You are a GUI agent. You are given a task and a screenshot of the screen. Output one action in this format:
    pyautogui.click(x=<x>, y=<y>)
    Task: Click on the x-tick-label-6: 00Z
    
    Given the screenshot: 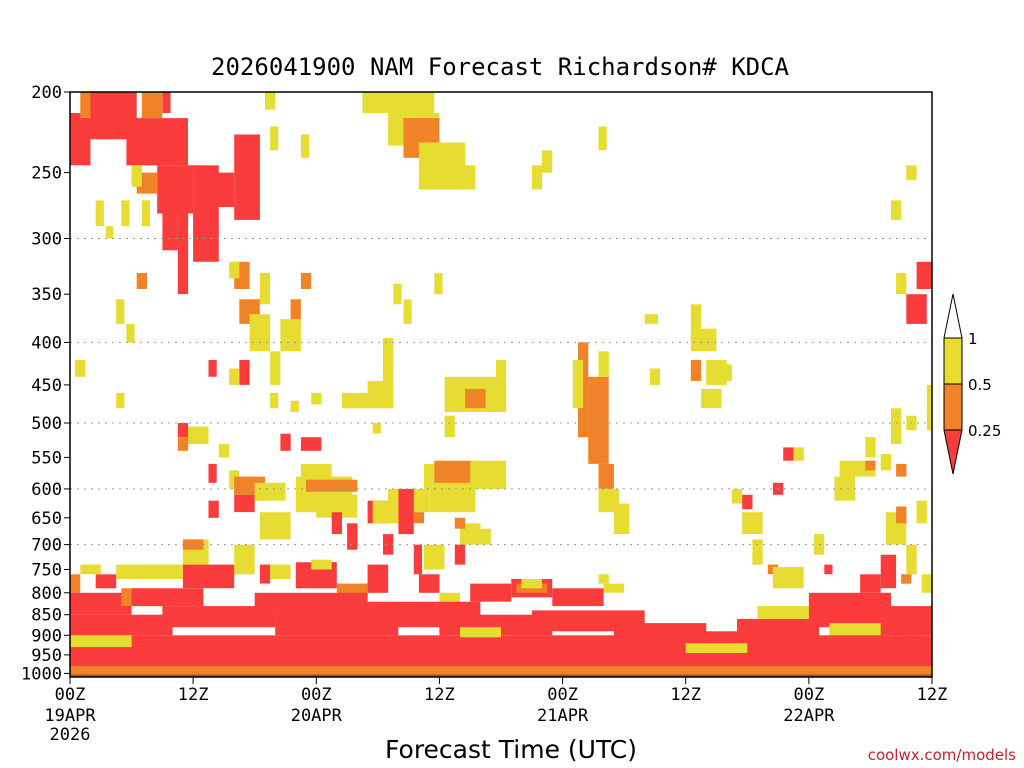 What is the action you would take?
    pyautogui.click(x=809, y=695)
    